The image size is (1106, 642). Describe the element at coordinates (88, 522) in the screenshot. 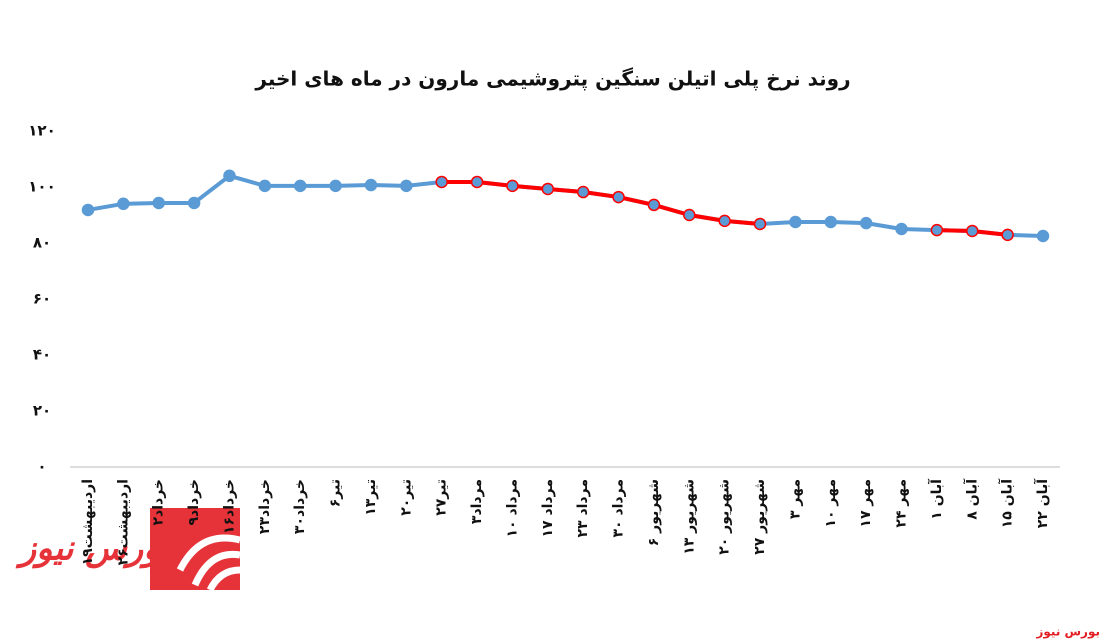

I see `x-tick-label: ۱۹اردیبهشت` at that location.